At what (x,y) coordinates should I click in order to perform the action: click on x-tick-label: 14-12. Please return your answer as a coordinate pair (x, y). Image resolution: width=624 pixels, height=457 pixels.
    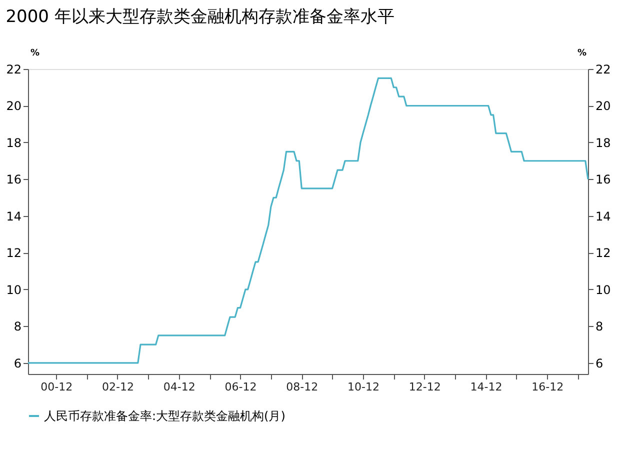
    Looking at the image, I should click on (486, 387).